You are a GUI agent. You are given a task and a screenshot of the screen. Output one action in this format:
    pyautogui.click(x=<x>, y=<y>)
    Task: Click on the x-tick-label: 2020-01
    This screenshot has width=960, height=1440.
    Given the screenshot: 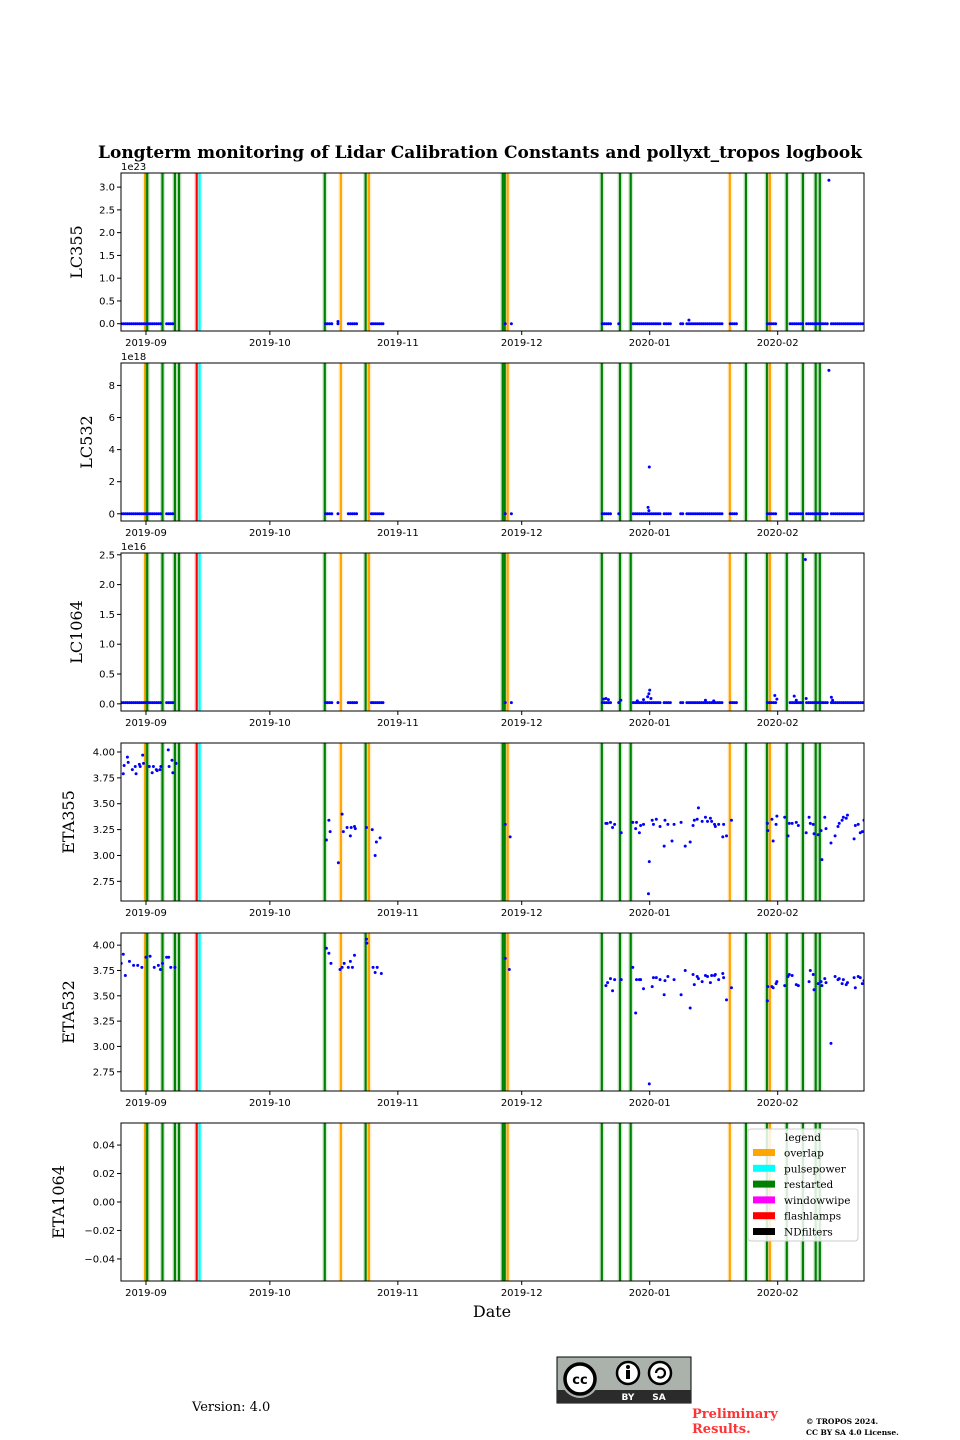 What is the action you would take?
    pyautogui.click(x=650, y=1103)
    